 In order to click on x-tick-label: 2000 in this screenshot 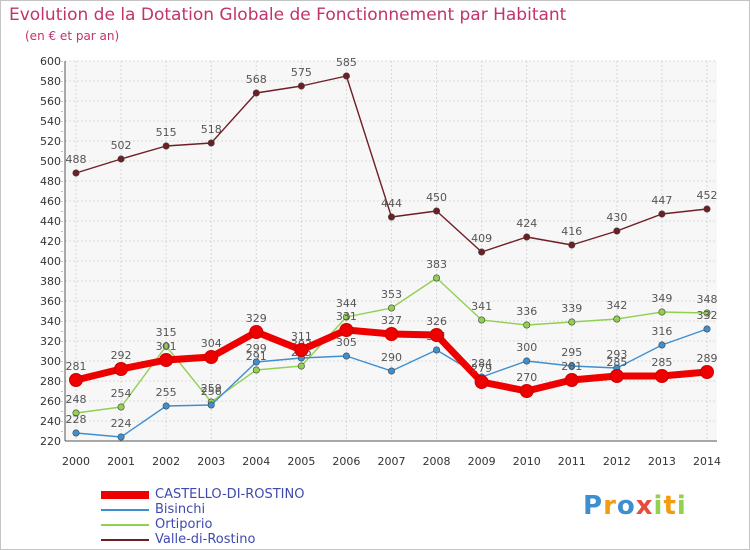, I will do `click(76, 461)`.